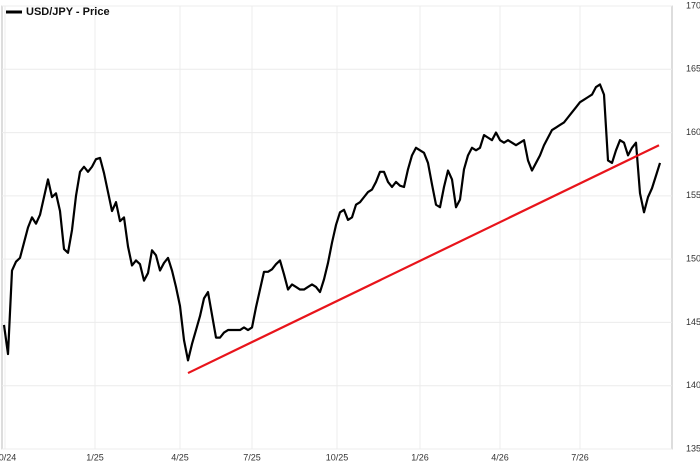 The width and height of the screenshot is (700, 464). I want to click on x-tick-label: 4/26, so click(500, 457).